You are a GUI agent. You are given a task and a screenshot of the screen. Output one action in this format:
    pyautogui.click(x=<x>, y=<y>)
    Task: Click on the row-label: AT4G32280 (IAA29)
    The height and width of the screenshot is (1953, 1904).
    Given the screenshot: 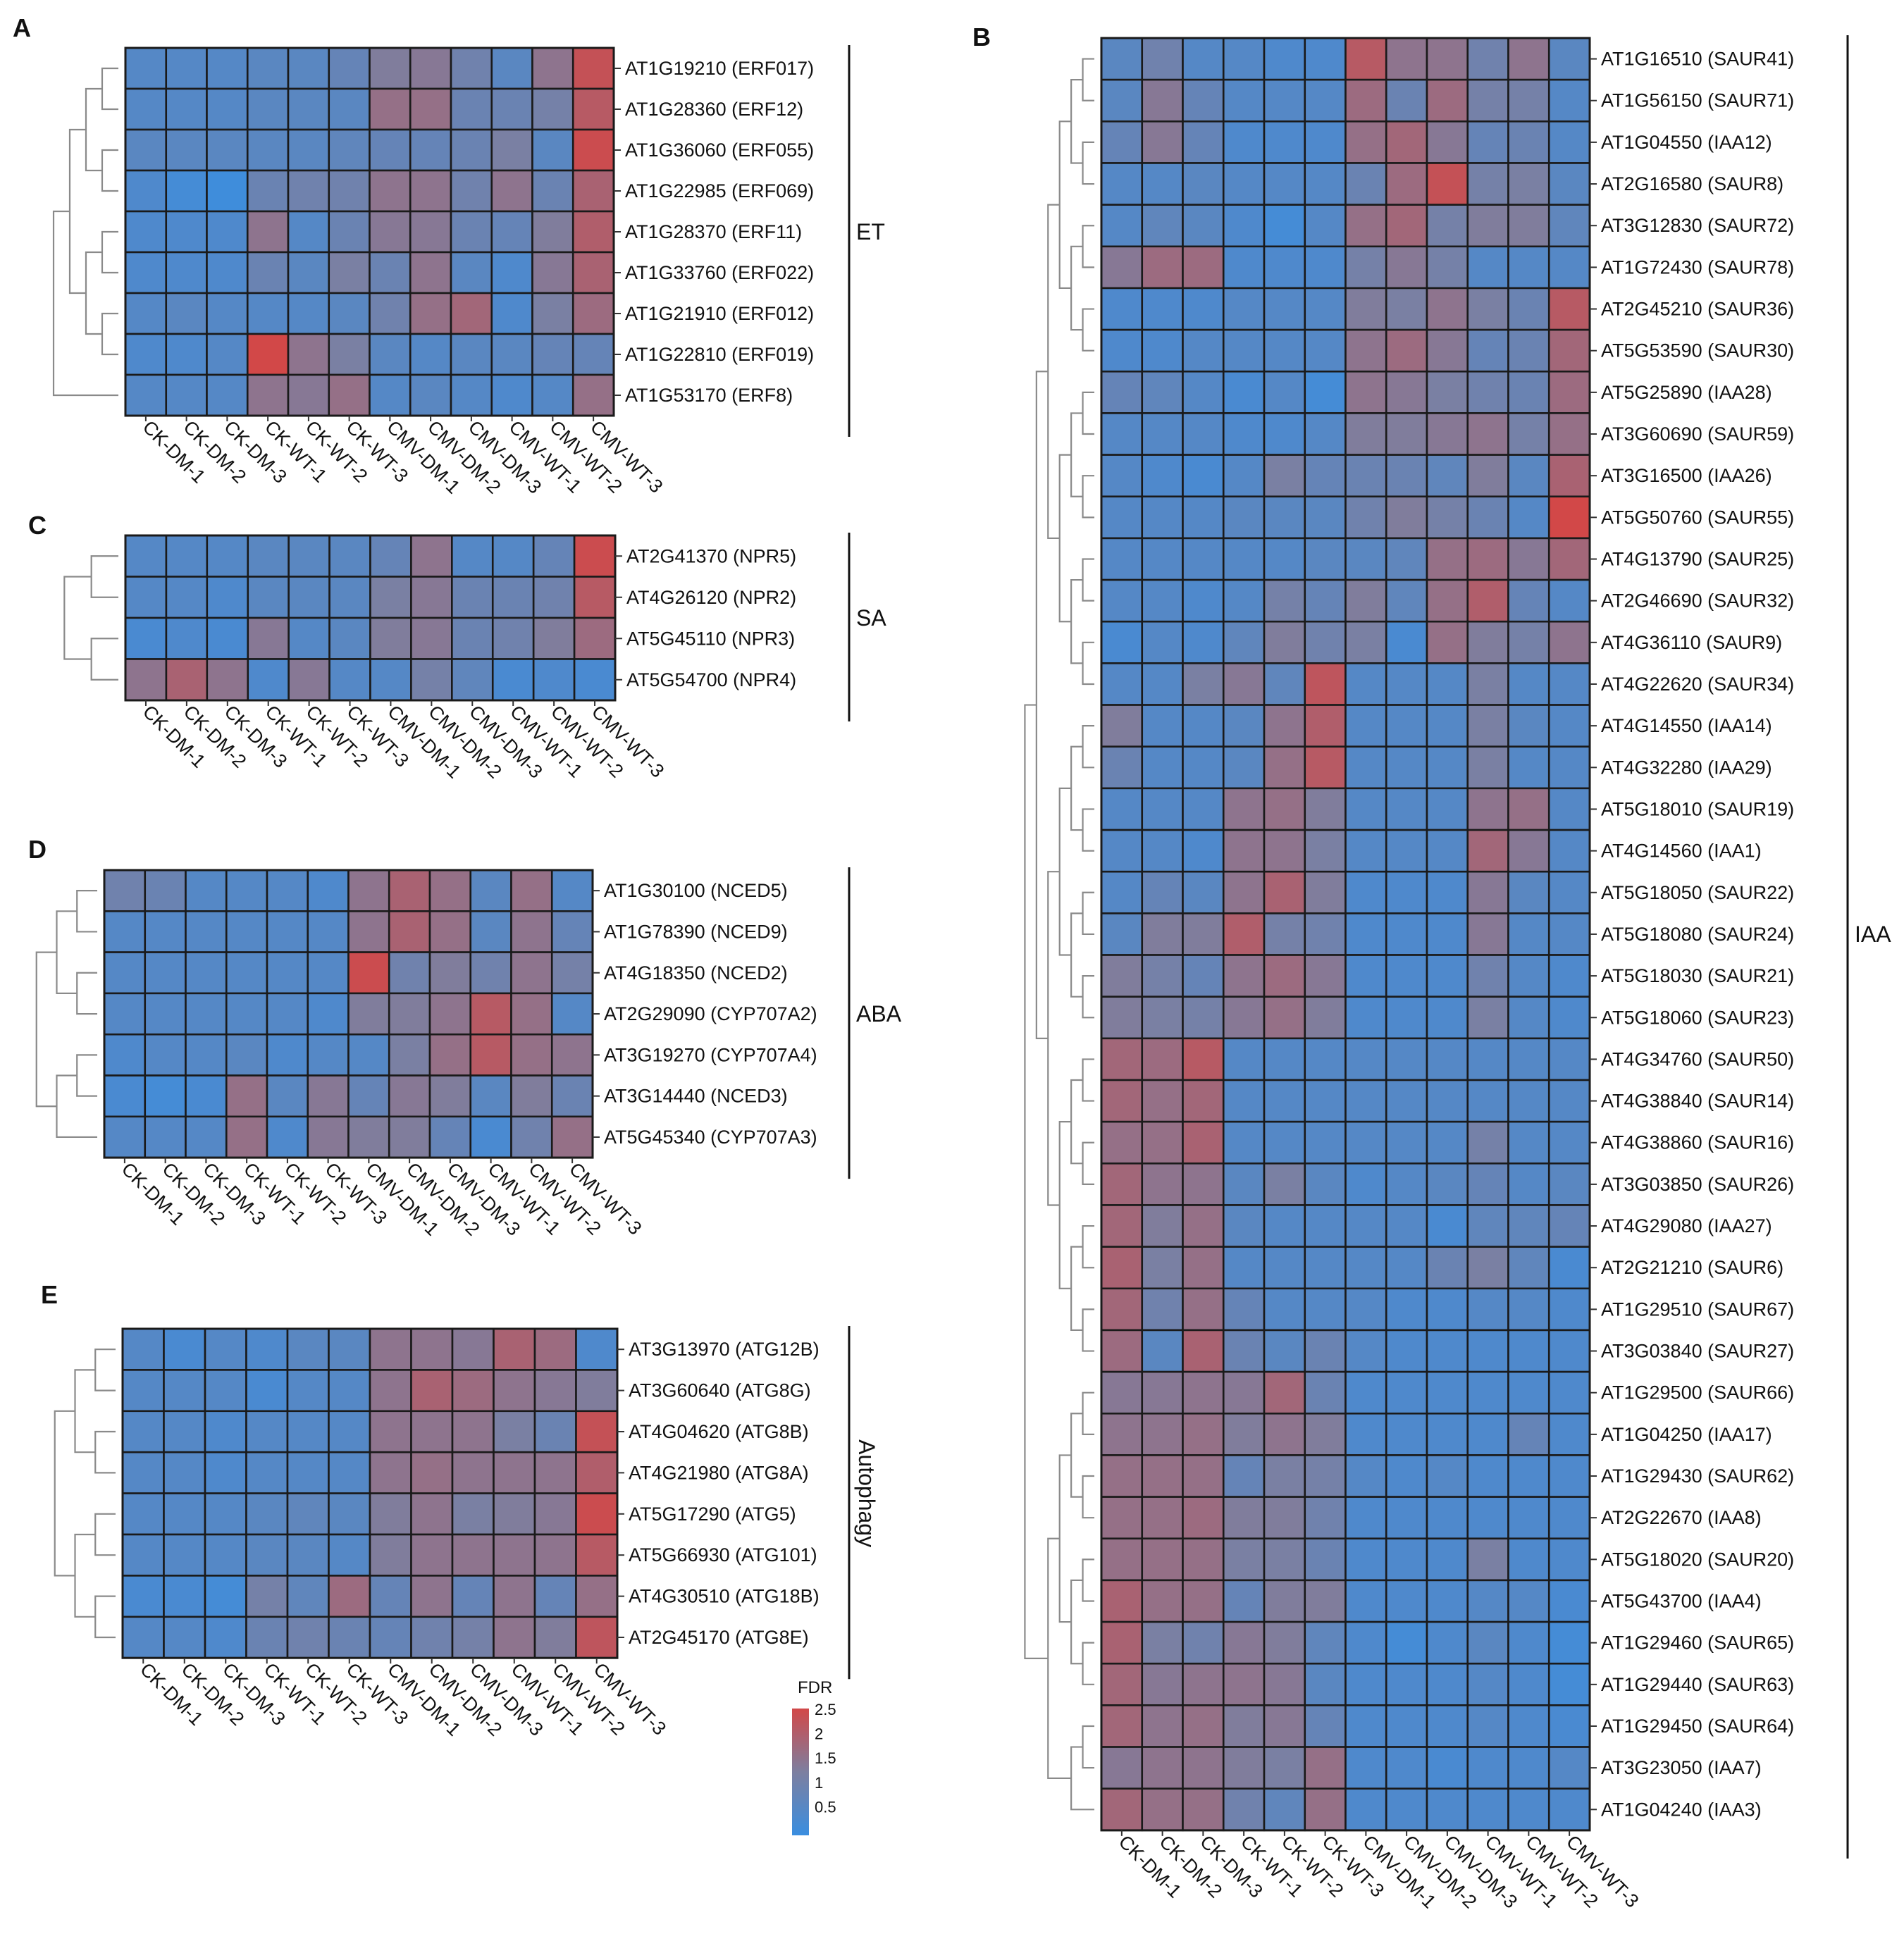 What is the action you would take?
    pyautogui.click(x=1686, y=768)
    